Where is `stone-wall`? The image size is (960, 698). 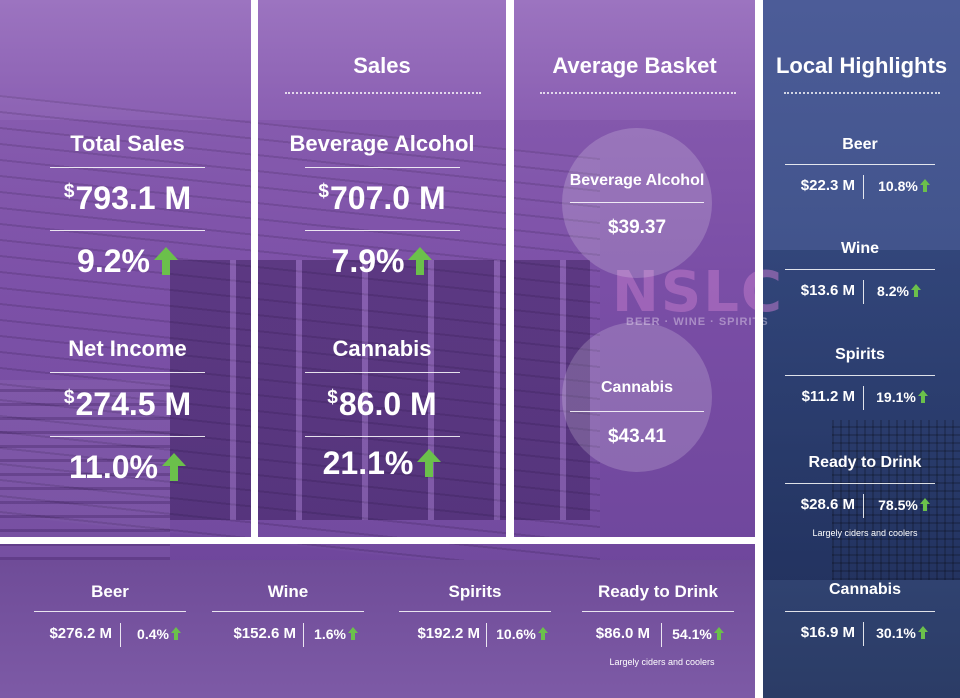 stone-wall is located at coordinates (85, 470).